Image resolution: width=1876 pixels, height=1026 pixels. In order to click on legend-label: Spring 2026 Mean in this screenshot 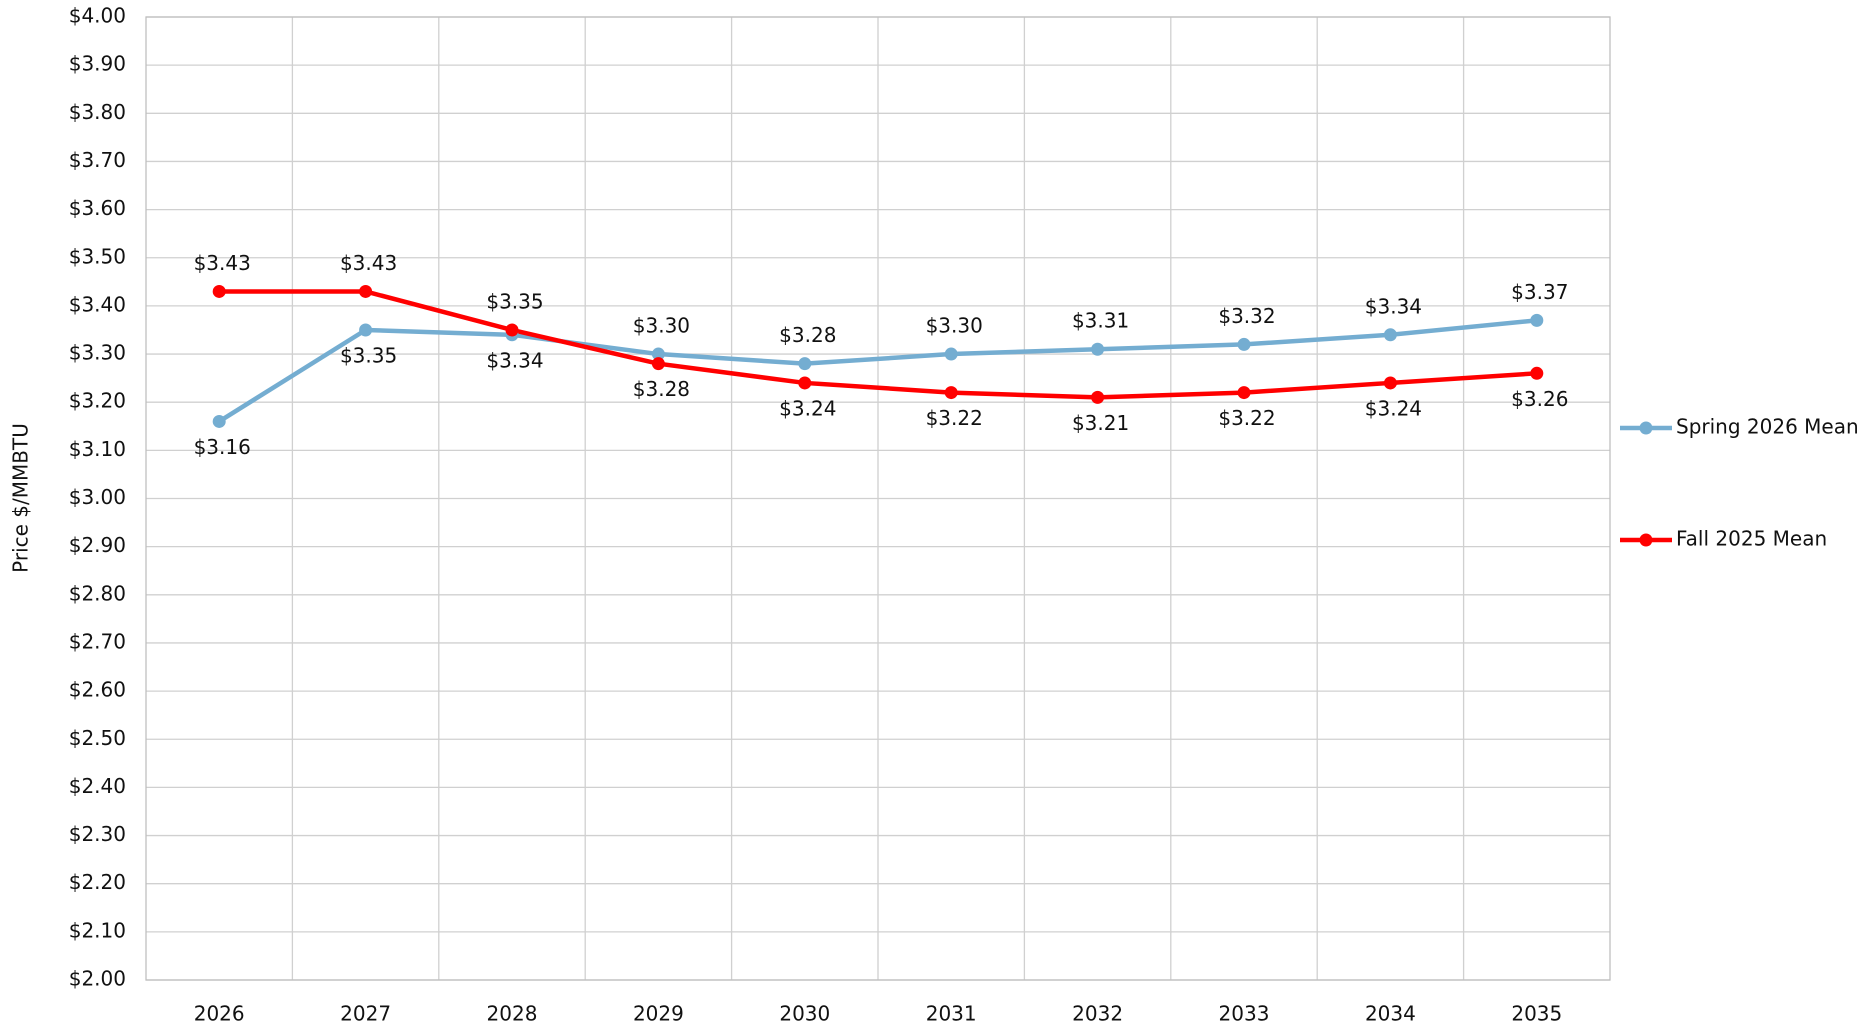, I will do `click(1767, 427)`.